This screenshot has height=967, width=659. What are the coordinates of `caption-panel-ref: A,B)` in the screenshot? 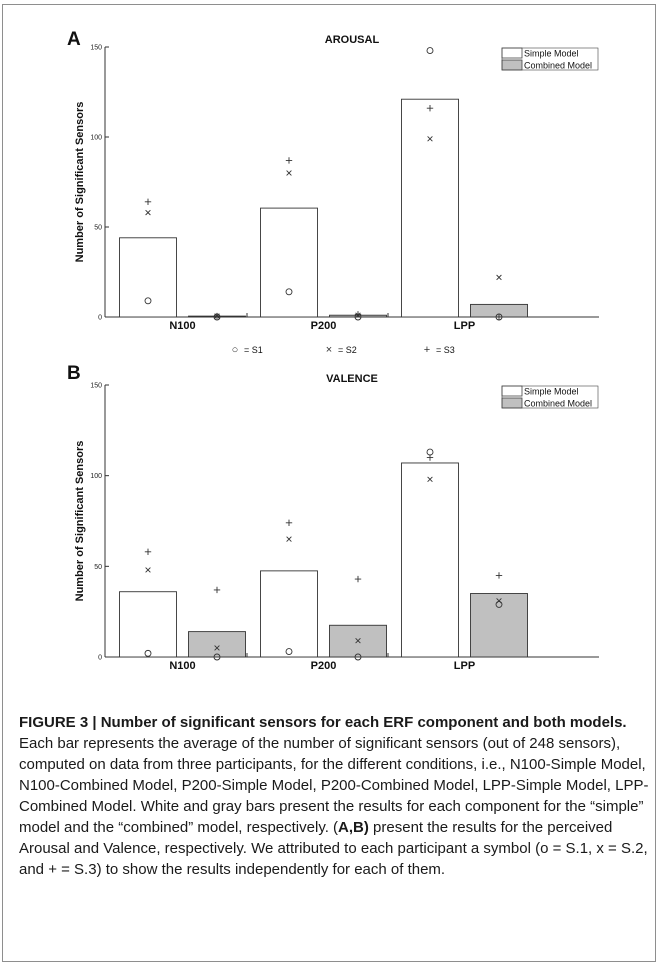 It's located at (353, 827).